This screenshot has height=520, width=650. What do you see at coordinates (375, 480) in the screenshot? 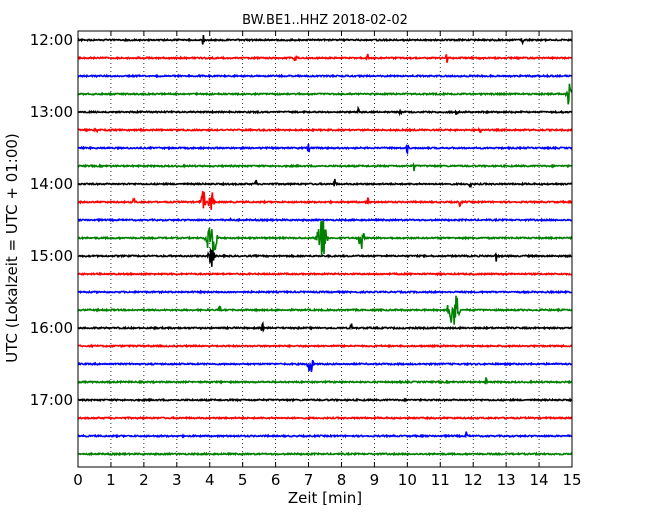
I see `x-tick-label: 9` at bounding box center [375, 480].